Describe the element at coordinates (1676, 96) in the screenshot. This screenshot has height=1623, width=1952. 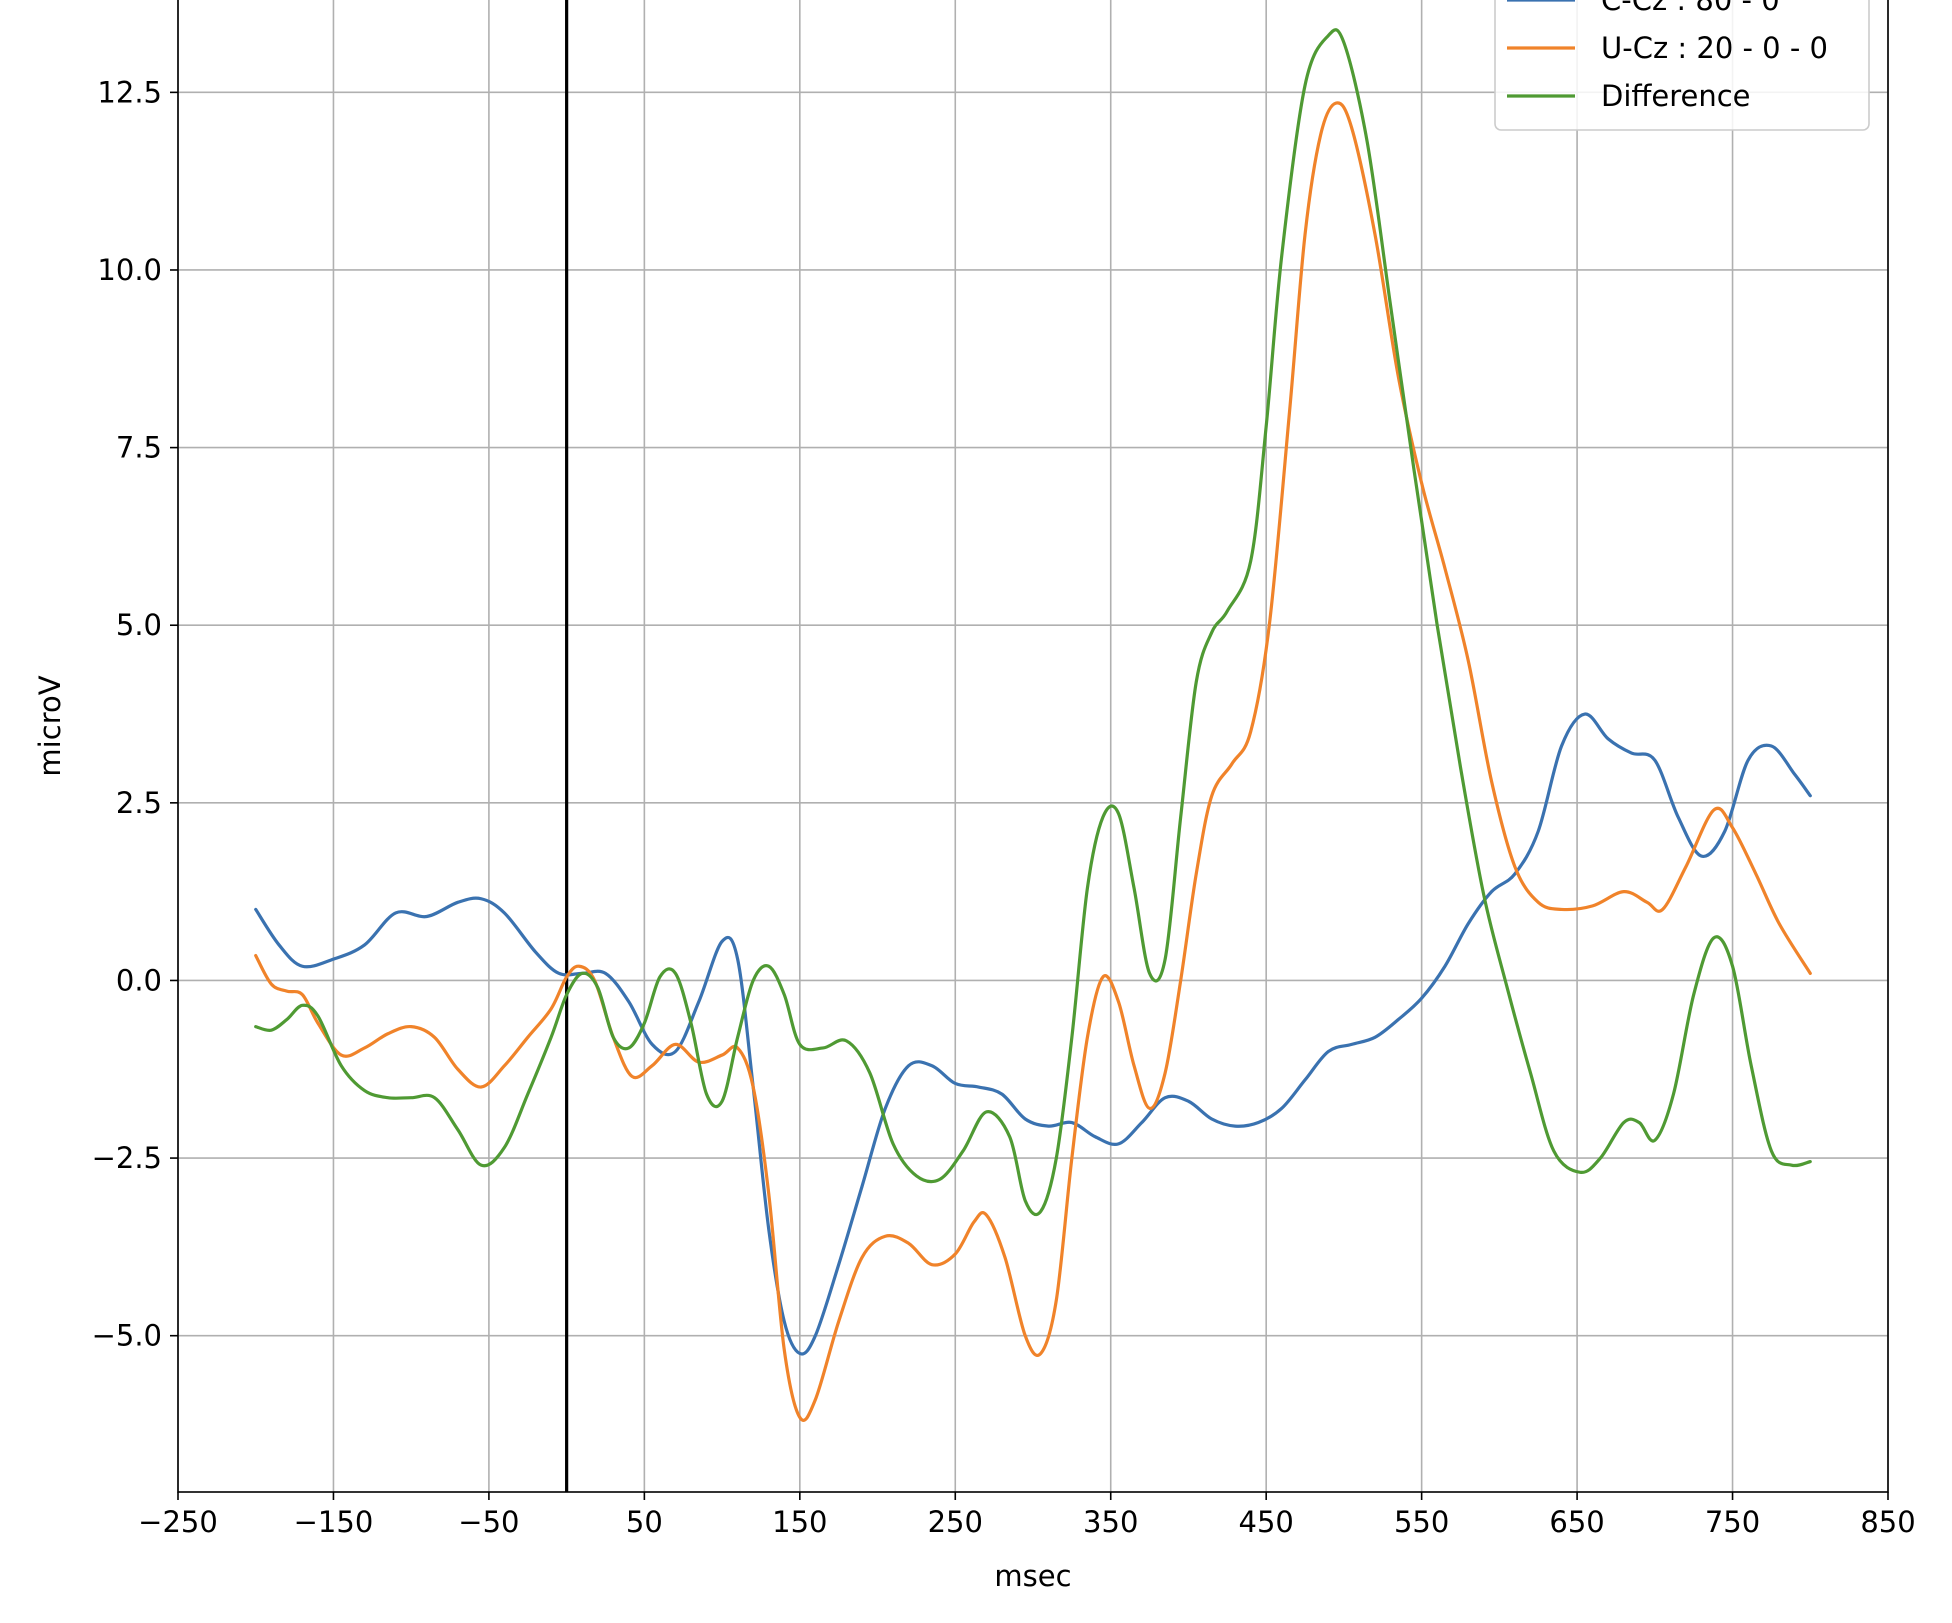
I see `legend-label-2: Difference` at that location.